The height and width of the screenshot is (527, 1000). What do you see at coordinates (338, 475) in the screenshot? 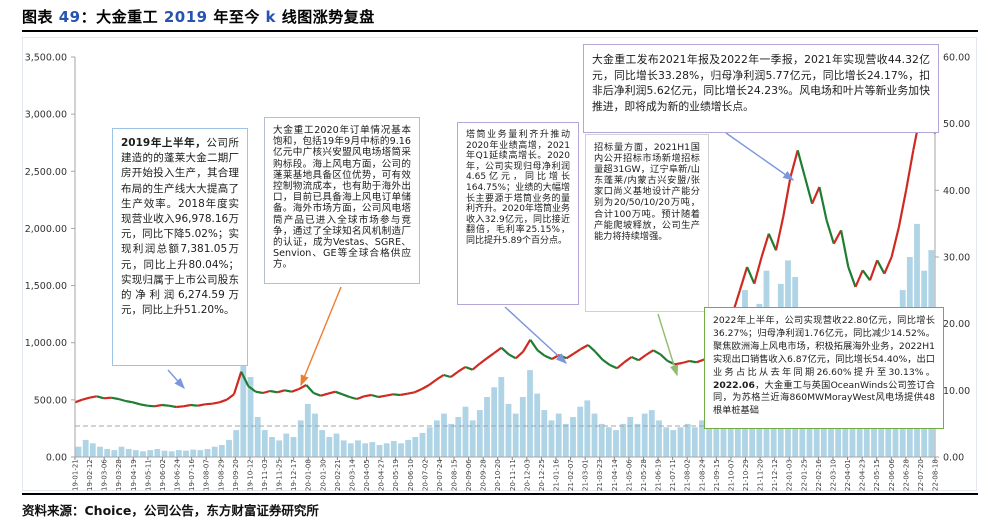
I see `svg-text: 20-02-21` at bounding box center [338, 475].